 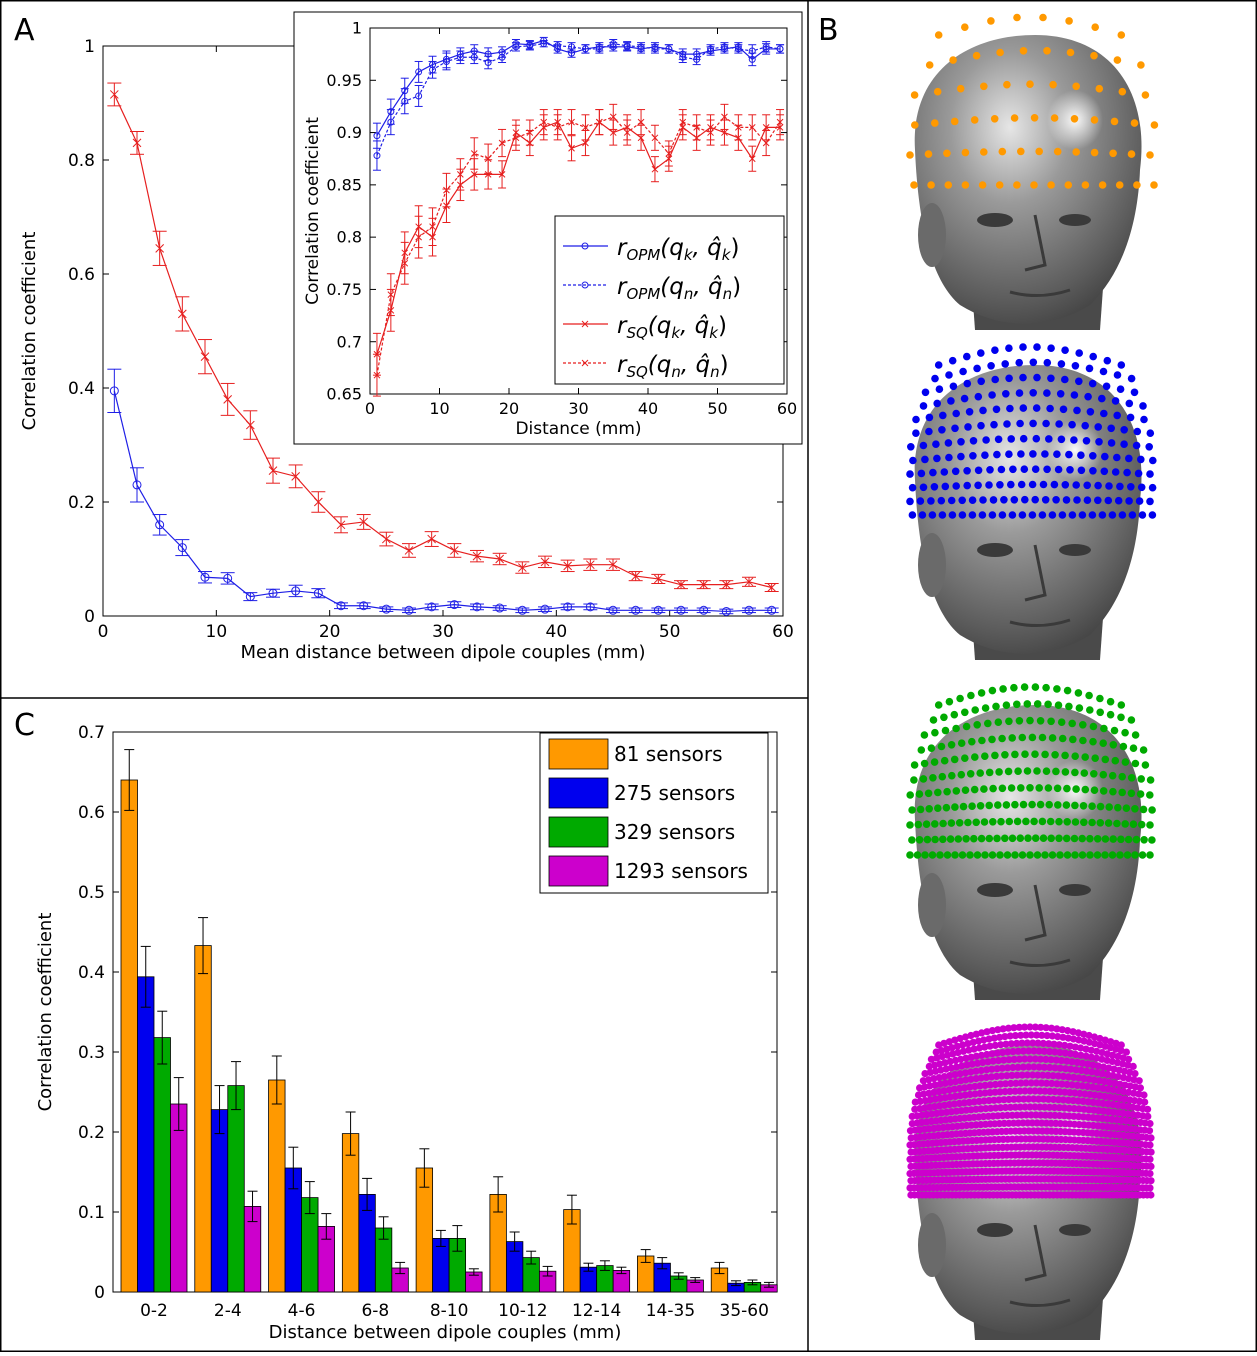 I want to click on y-tick-label: 0.7, so click(x=349, y=341).